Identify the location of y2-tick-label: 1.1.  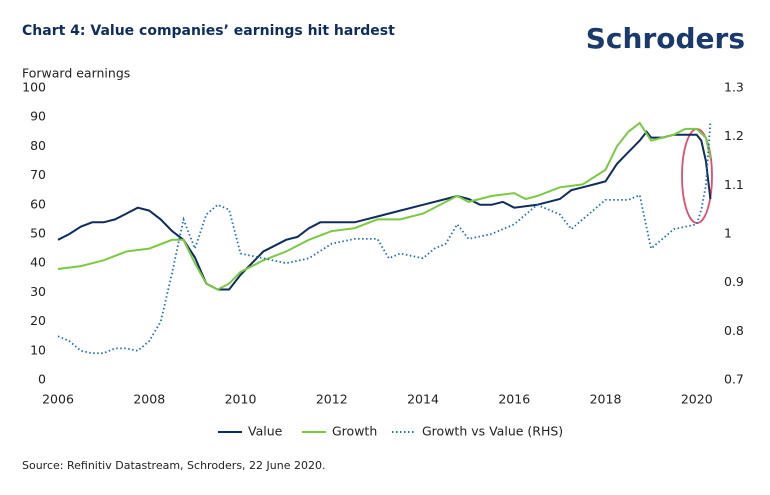
(734, 184).